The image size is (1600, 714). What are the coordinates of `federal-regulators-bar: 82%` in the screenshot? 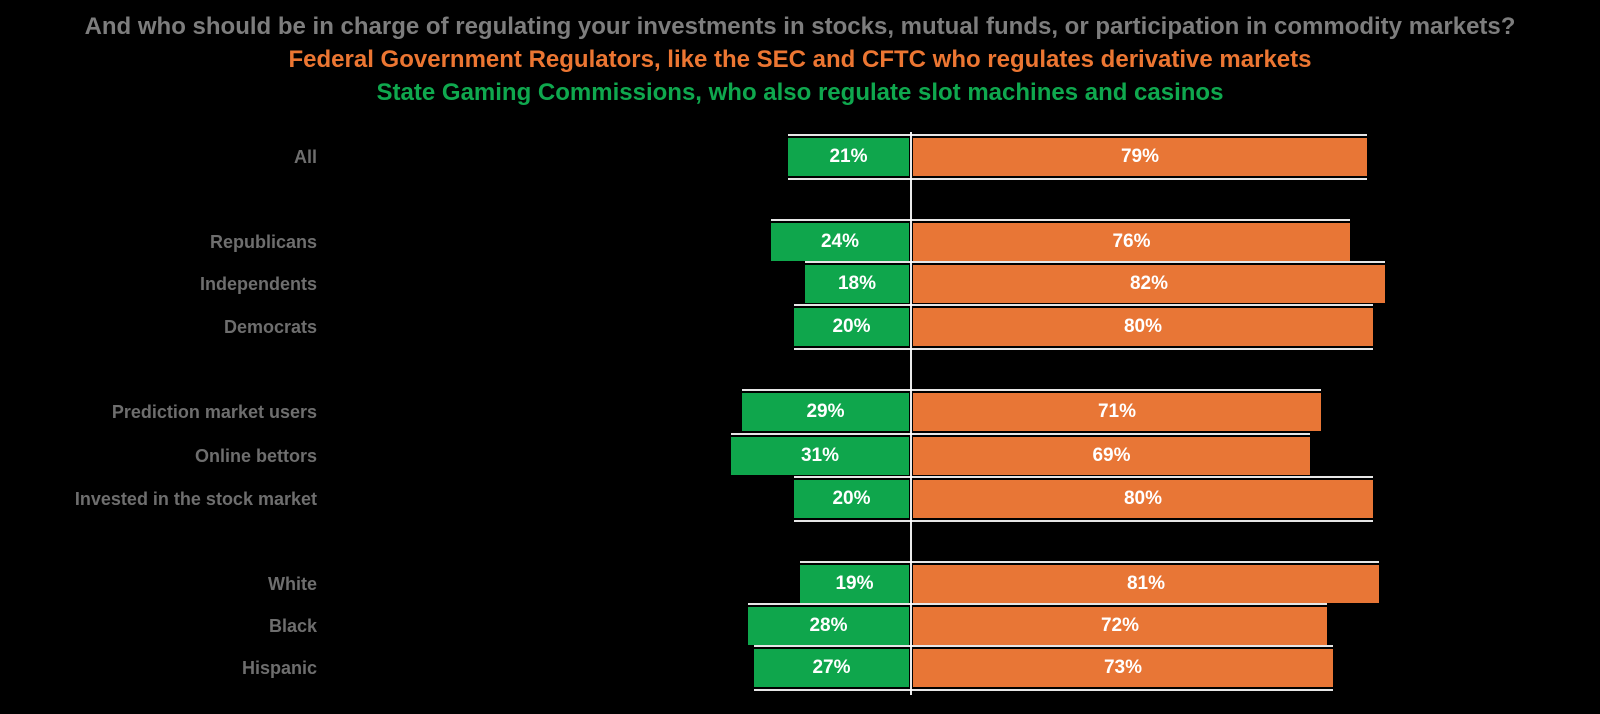 It's located at (1149, 284).